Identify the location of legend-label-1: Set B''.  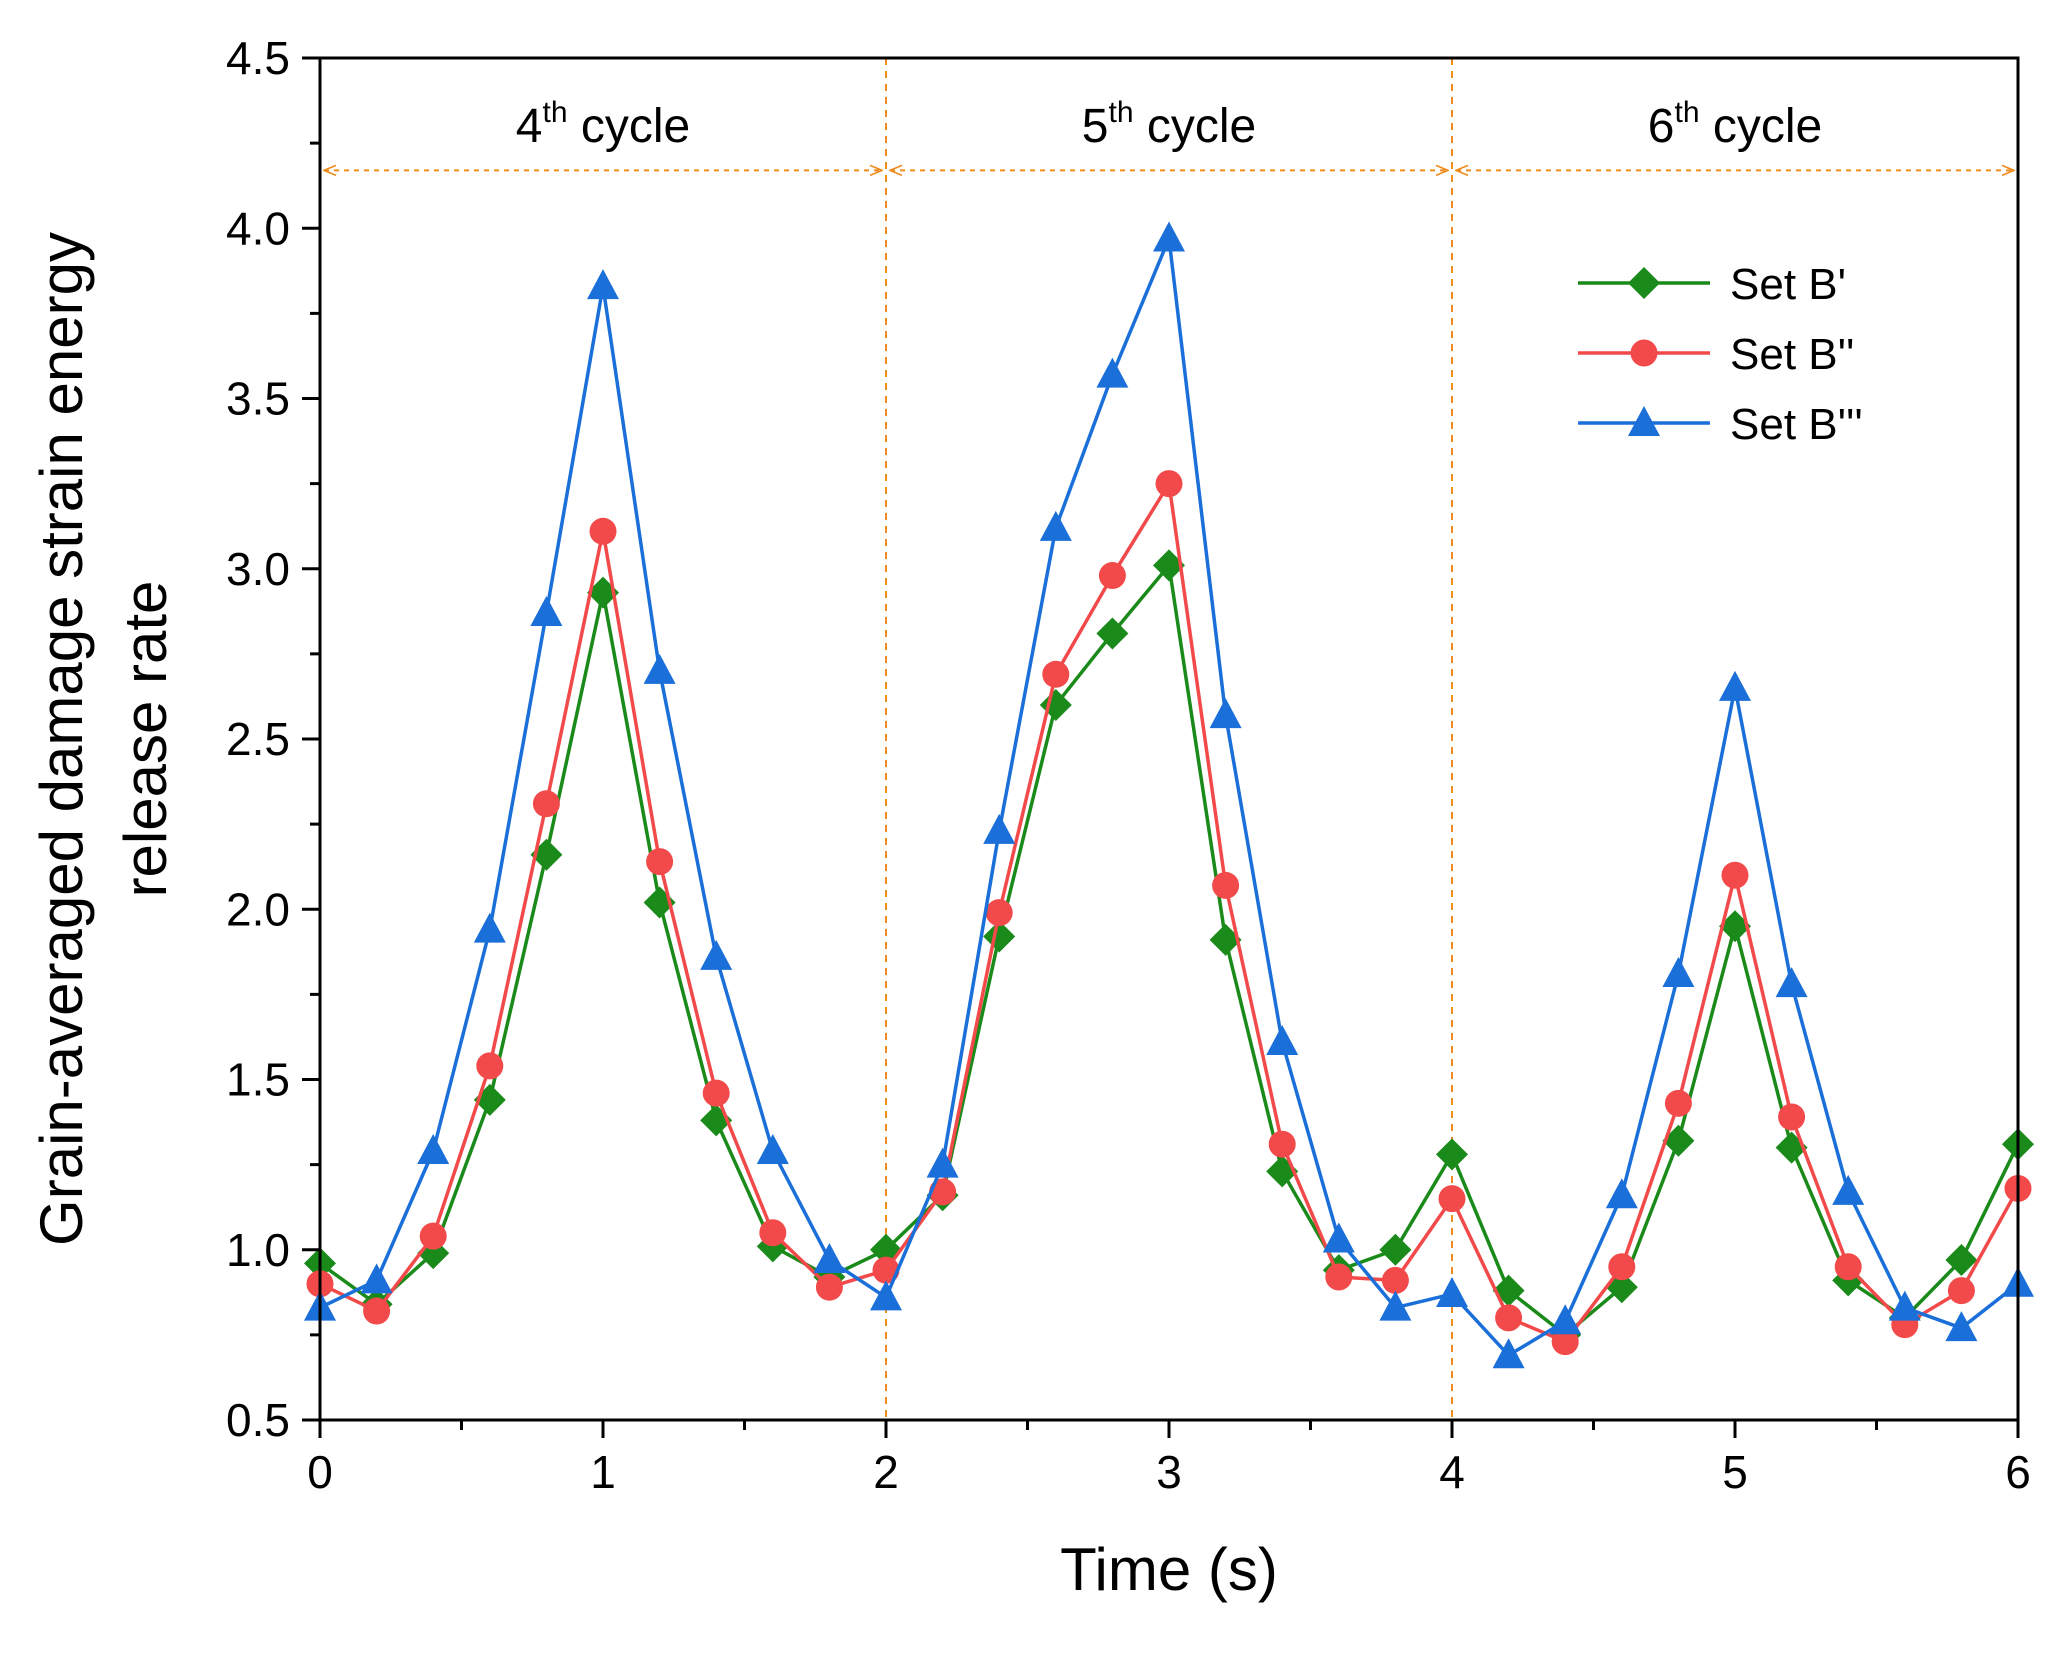
(1792, 354).